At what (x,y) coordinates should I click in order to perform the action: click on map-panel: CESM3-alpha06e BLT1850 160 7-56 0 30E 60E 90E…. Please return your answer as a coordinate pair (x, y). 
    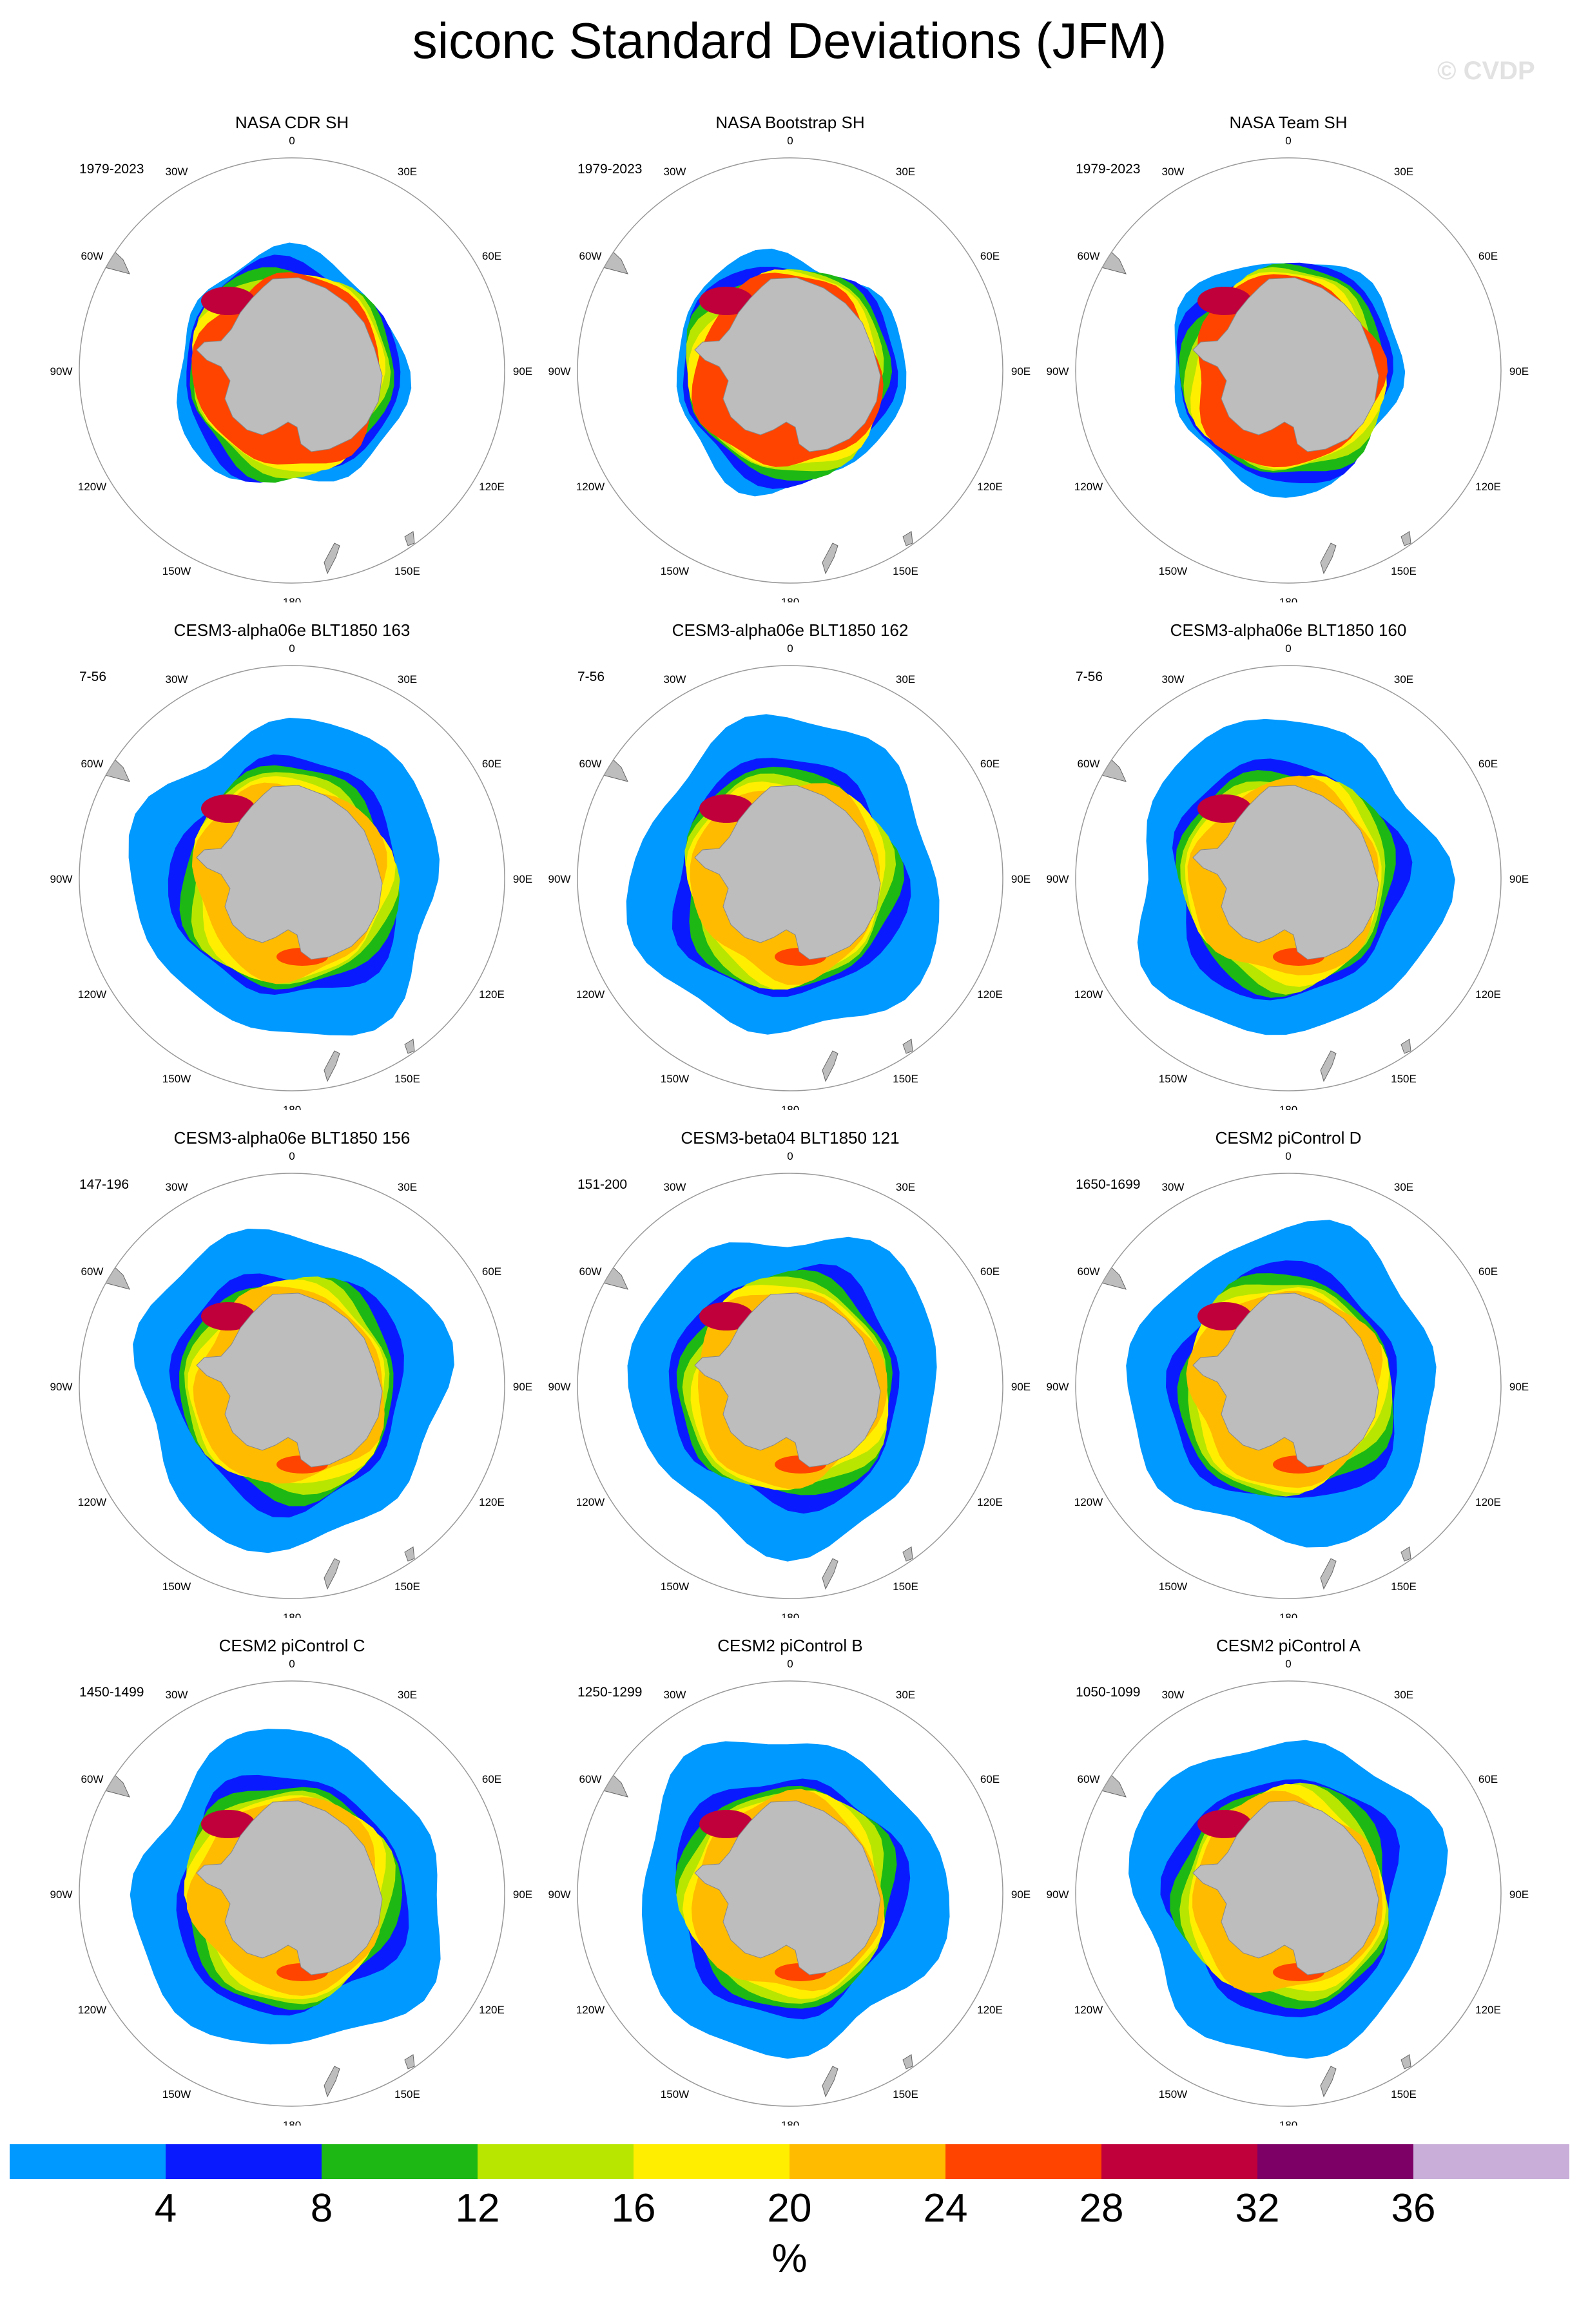
    Looking at the image, I should click on (1288, 865).